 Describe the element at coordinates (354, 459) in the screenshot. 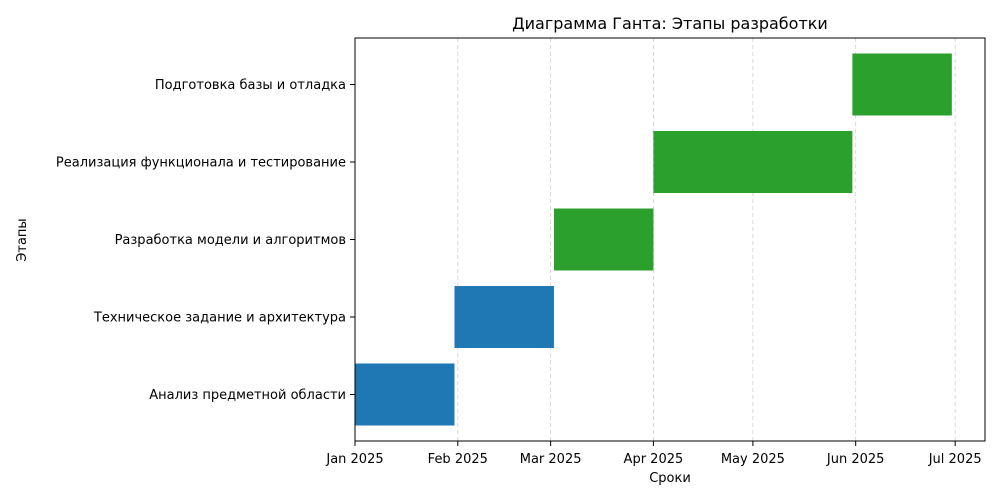

I see `x-tick-label: Jan 2025` at that location.